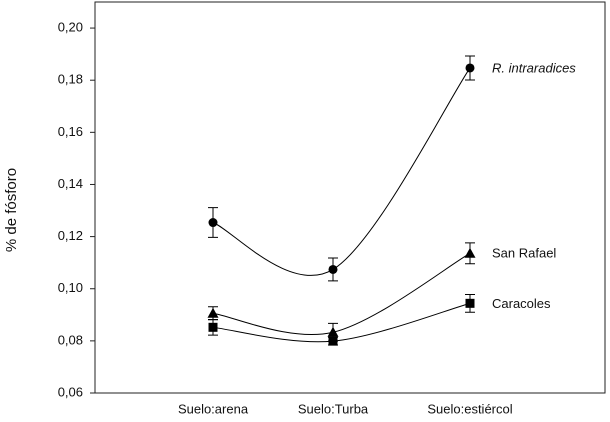  Describe the element at coordinates (213, 408) in the screenshot. I see `x-tick-label: Suelo:arena` at that location.